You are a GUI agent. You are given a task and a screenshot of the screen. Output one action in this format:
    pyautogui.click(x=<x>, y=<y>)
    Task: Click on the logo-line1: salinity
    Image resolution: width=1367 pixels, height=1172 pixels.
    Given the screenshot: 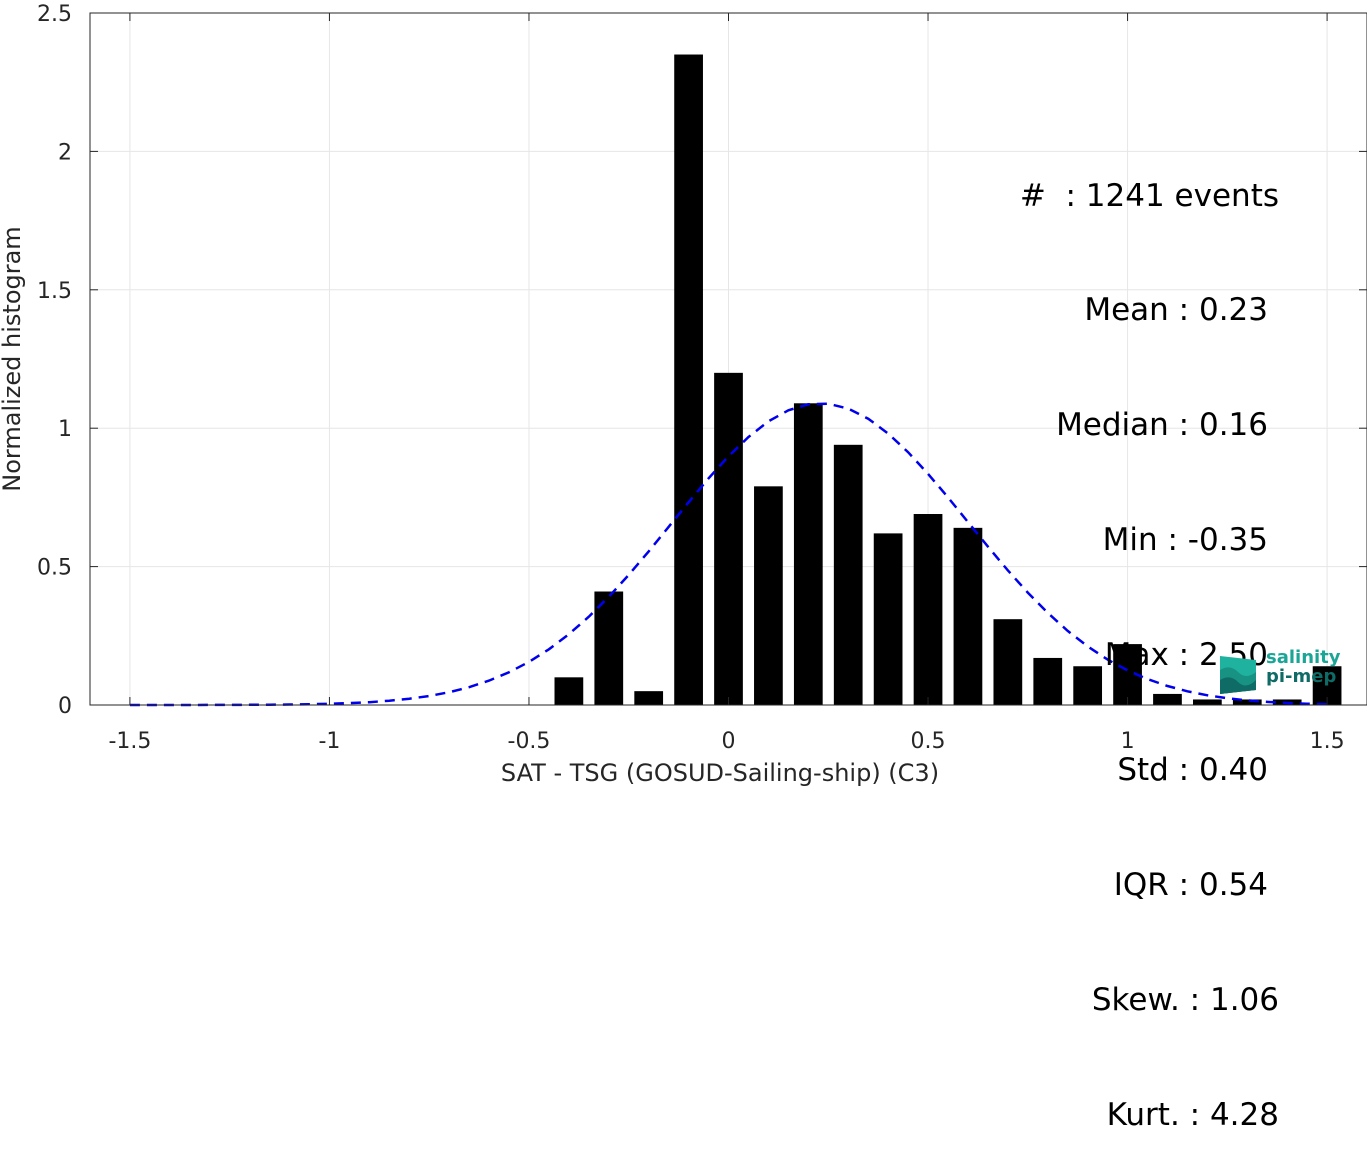 What is the action you would take?
    pyautogui.click(x=1303, y=657)
    